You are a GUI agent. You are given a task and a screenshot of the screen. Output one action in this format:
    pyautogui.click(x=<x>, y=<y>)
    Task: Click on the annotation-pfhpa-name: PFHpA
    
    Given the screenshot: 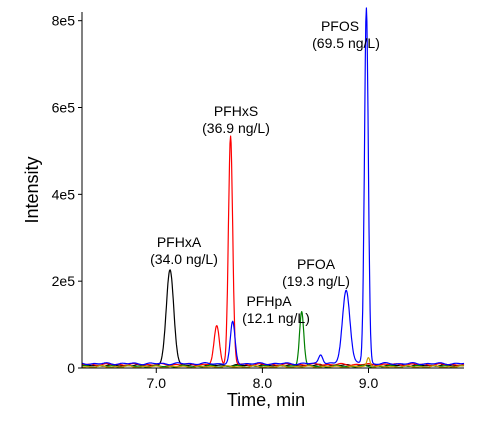 What is the action you would take?
    pyautogui.click(x=269, y=301)
    